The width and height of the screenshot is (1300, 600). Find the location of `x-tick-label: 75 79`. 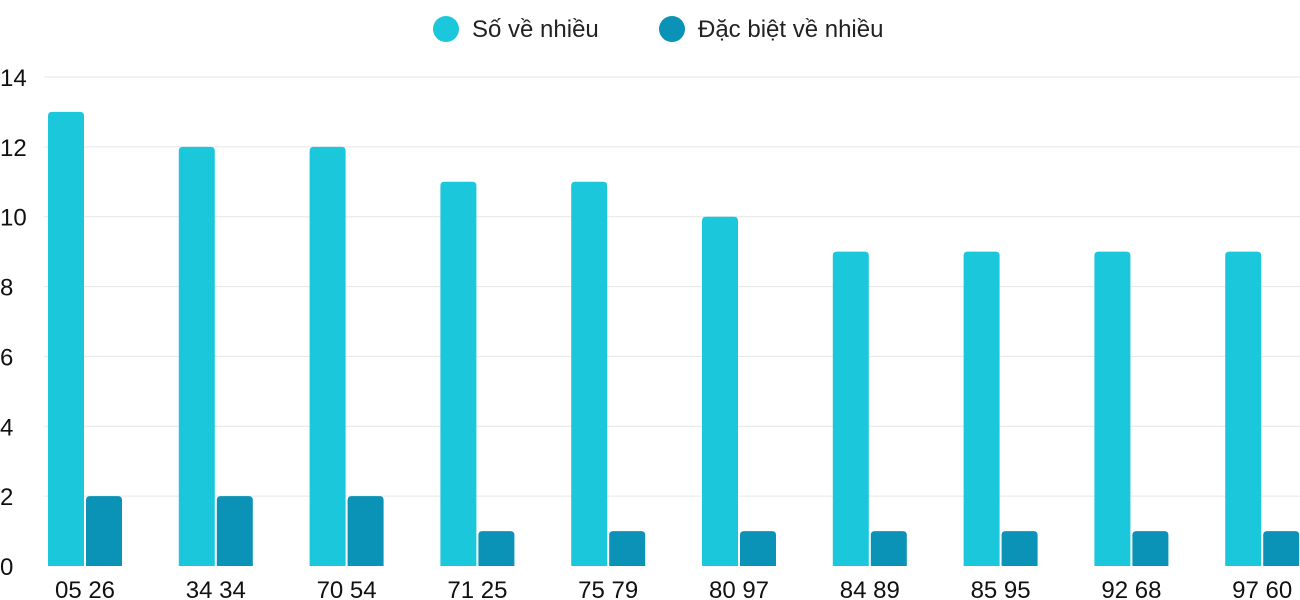

x-tick-label: 75 79 is located at coordinates (608, 588).